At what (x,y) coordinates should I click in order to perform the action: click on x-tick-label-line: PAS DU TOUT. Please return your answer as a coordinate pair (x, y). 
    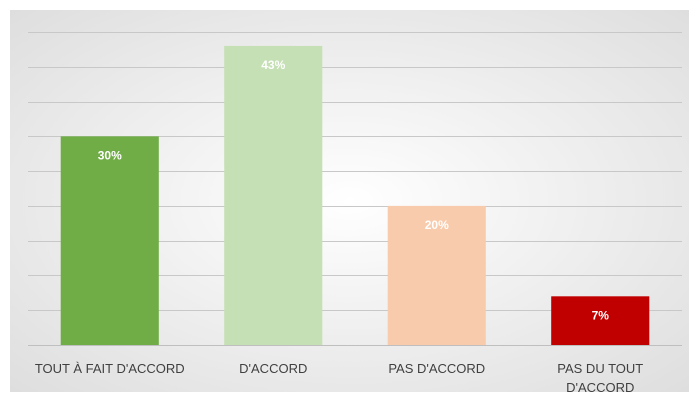
    Looking at the image, I should click on (600, 368).